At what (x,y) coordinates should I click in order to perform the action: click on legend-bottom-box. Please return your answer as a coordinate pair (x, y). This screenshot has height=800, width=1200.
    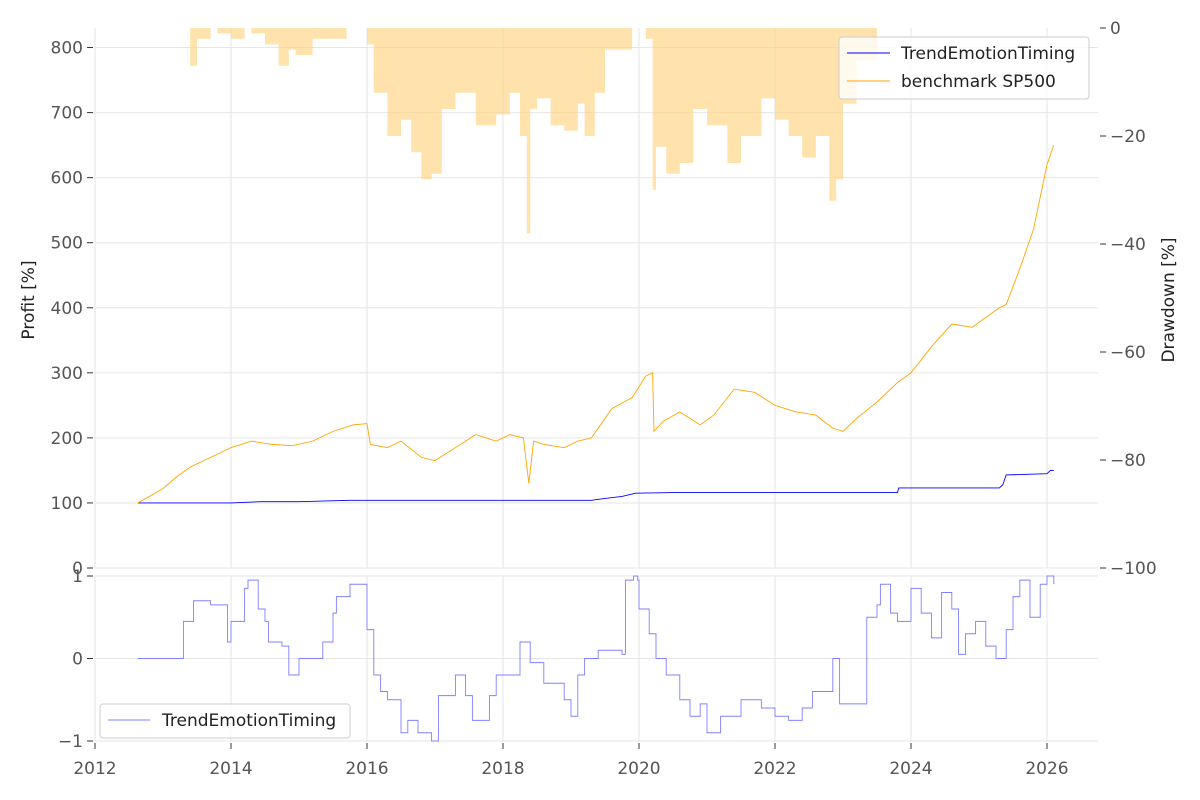
    Looking at the image, I should click on (225, 721).